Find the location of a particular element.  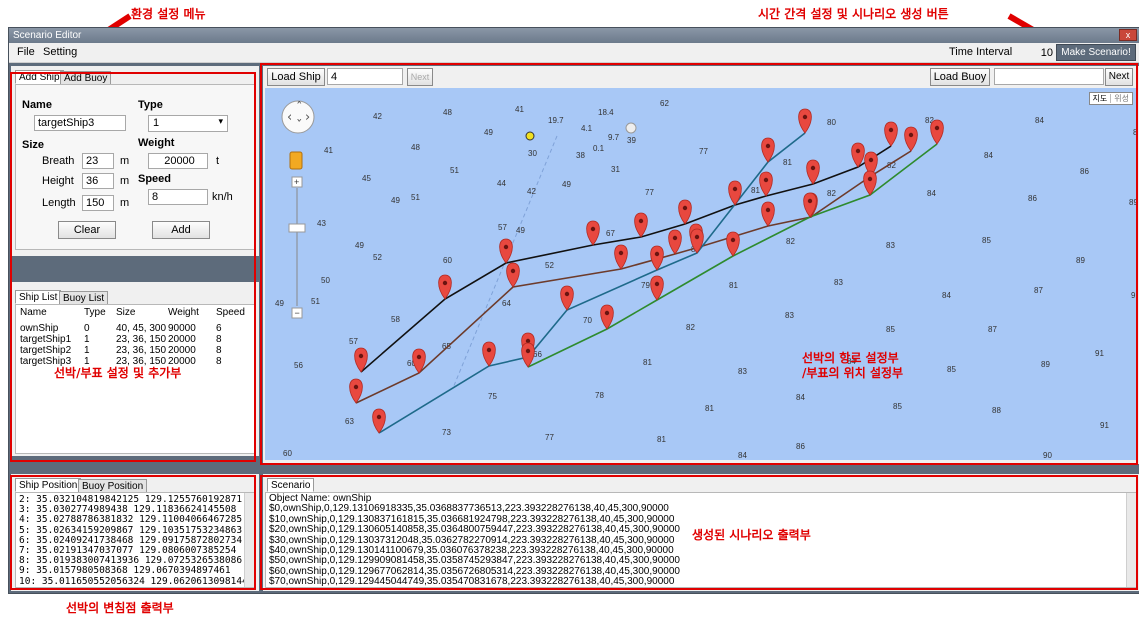

ship-position-item: 6: 35.02409241738468 129.09175872802734 is located at coordinates (131, 540).